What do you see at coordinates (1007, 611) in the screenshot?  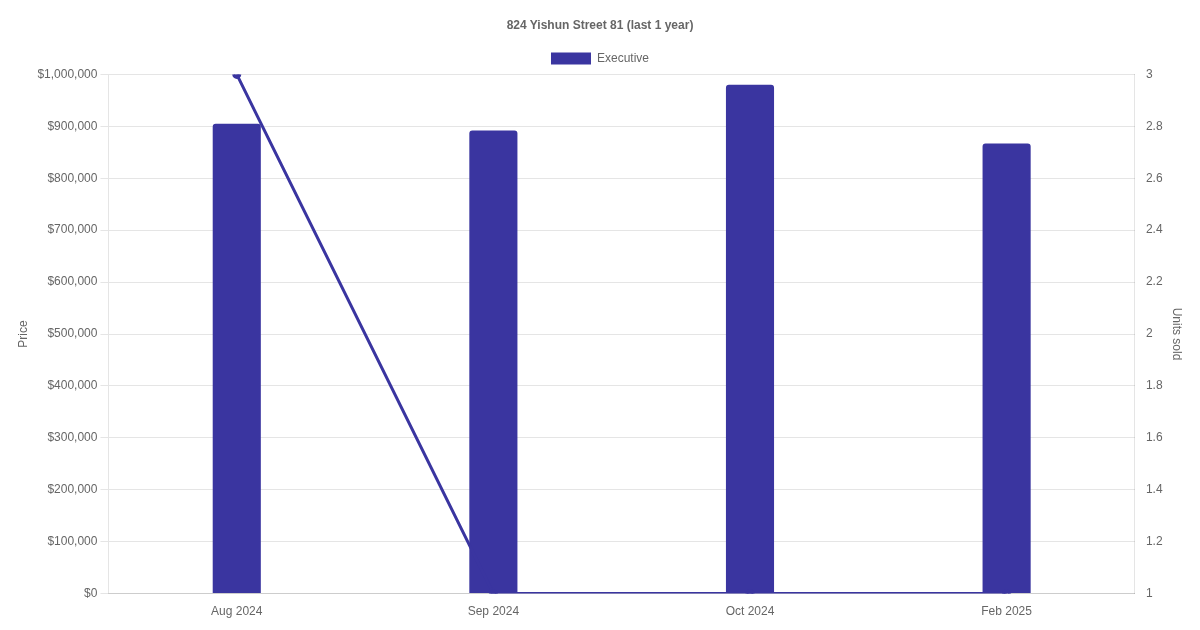 I see `x-tick-label: Feb 2025` at bounding box center [1007, 611].